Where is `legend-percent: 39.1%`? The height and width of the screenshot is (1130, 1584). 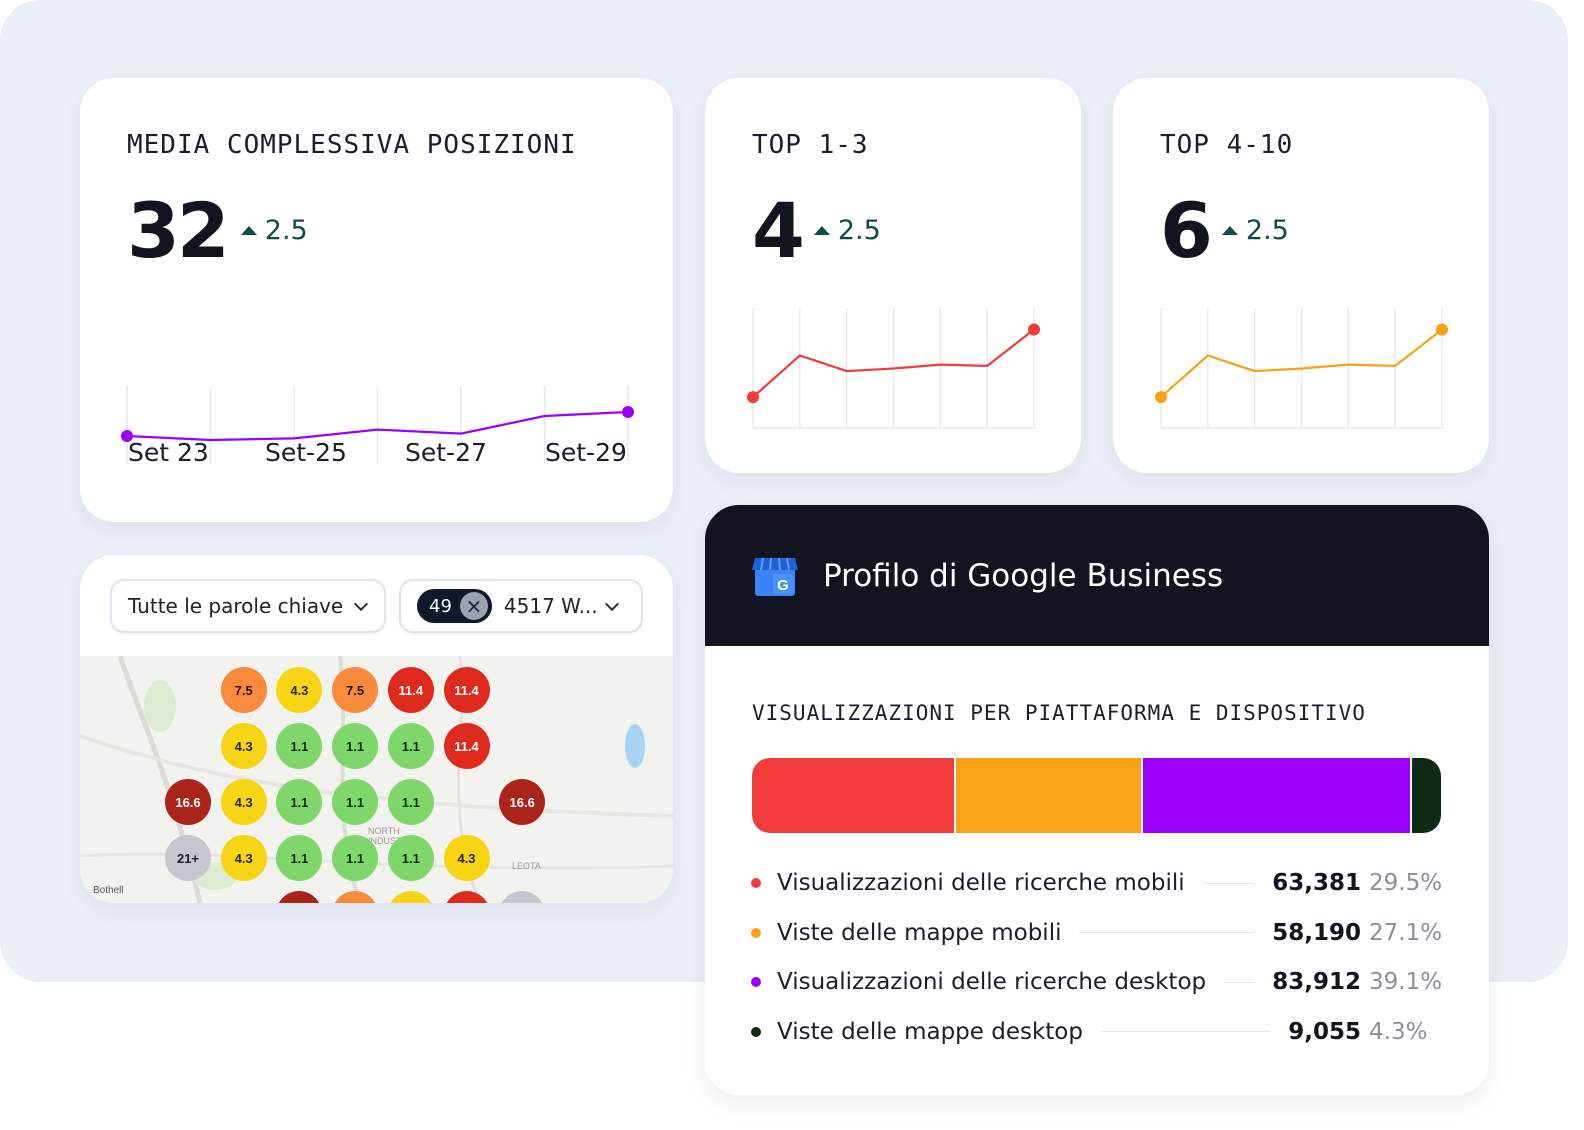
legend-percent: 39.1% is located at coordinates (1406, 982).